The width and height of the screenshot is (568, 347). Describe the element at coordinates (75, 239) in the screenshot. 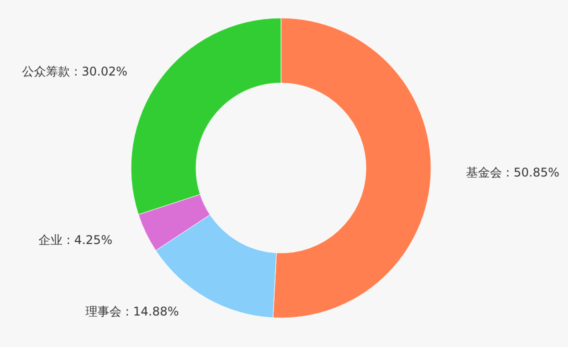

I see `slice-label: 企业 : 4.25%` at that location.